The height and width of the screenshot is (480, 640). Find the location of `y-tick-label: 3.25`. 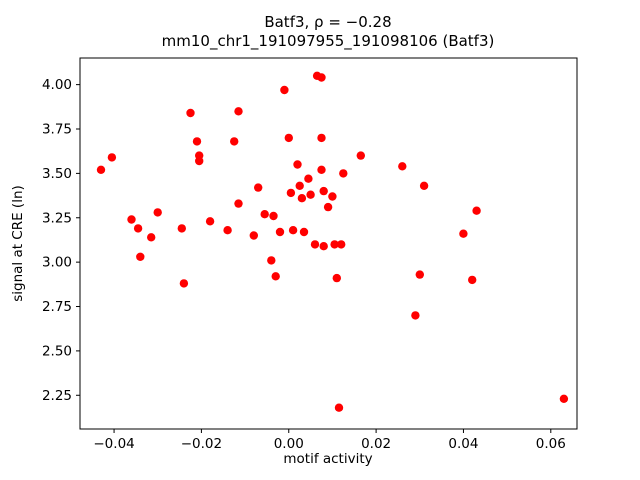

y-tick-label: 3.25 is located at coordinates (57, 218).